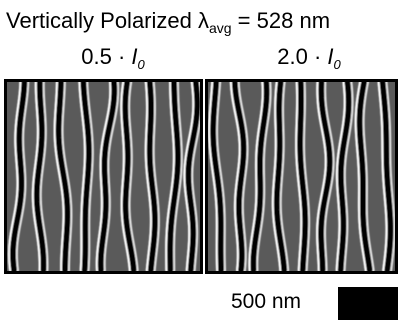  Describe the element at coordinates (368, 303) in the screenshot. I see `scale-bar` at that location.